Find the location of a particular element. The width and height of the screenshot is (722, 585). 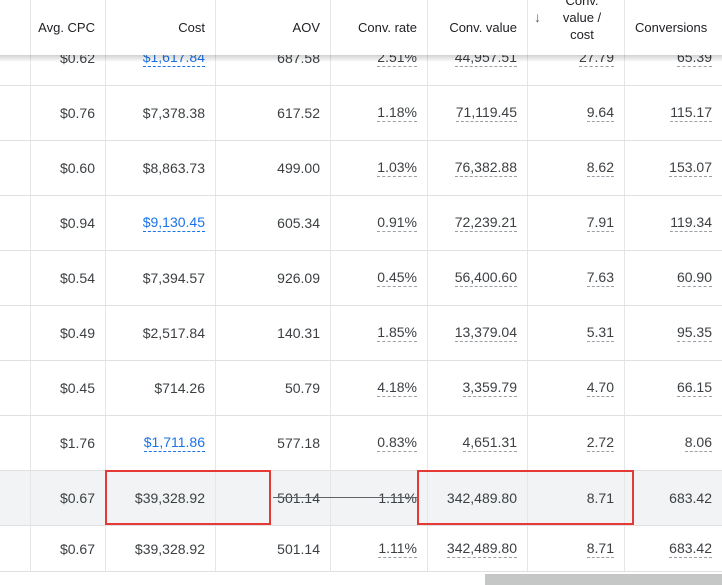

header-label-line: Conv. is located at coordinates (582, 4).